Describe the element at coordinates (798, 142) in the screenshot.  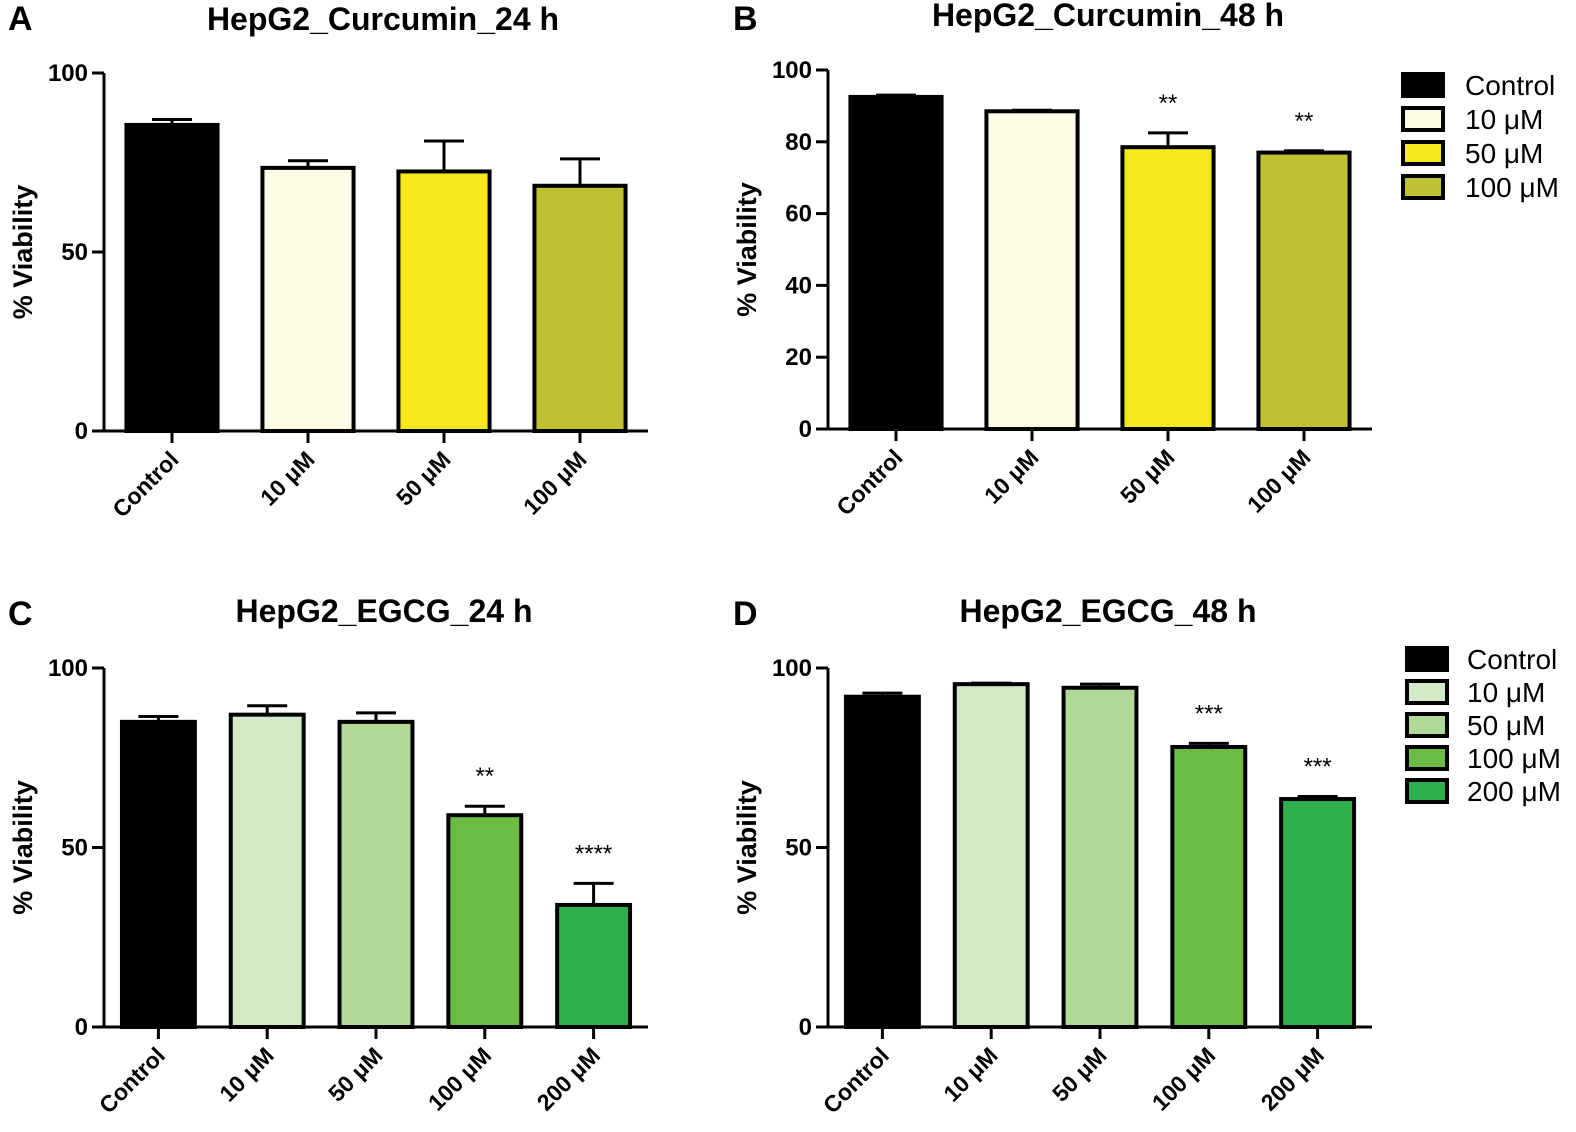
I see `y-tick-label: 80` at that location.